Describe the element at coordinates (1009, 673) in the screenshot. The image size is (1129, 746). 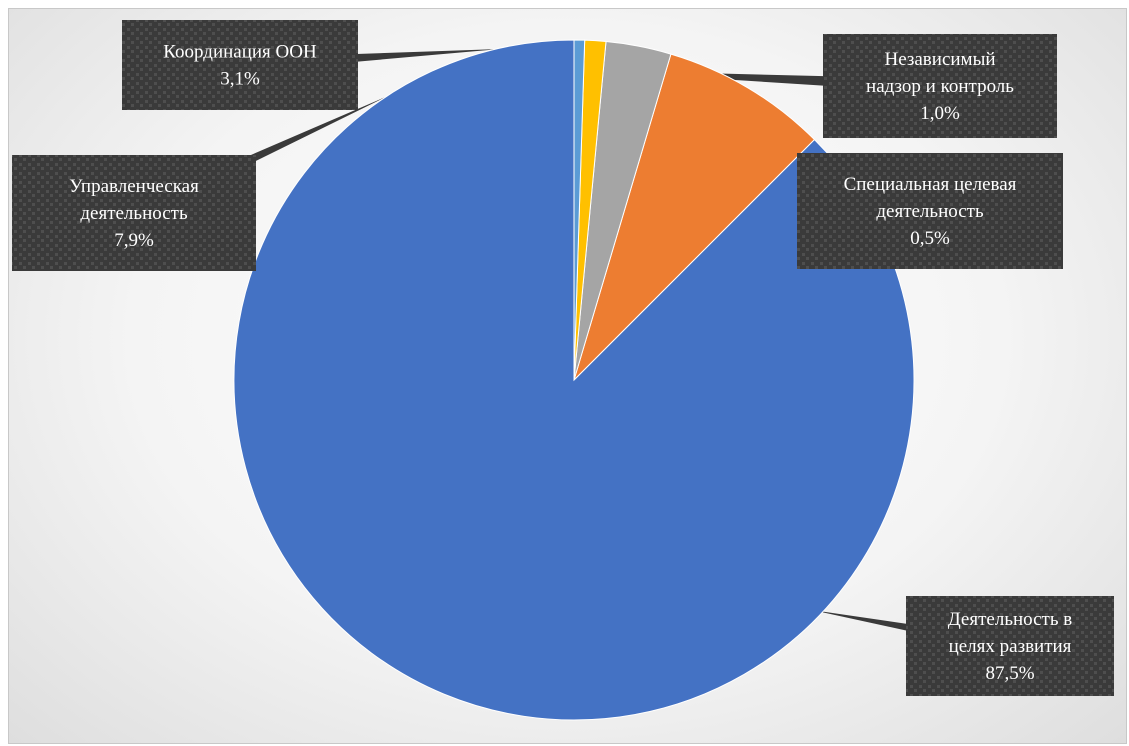
I see `data-label-line: 87,5%` at that location.